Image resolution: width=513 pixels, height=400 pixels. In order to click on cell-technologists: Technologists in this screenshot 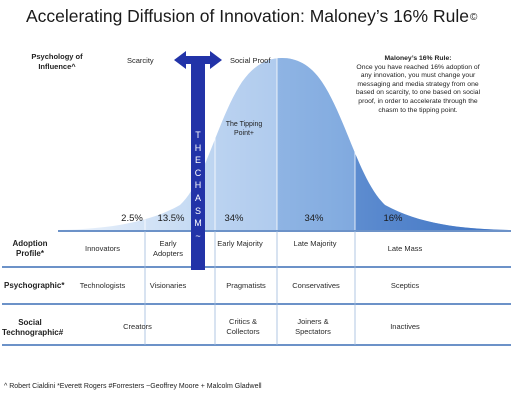, I will do `click(102, 285)`.